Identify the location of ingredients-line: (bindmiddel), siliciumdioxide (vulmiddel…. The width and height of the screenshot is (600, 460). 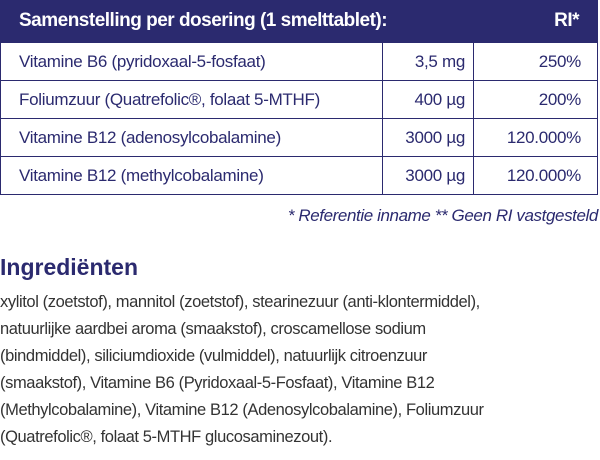
(214, 356).